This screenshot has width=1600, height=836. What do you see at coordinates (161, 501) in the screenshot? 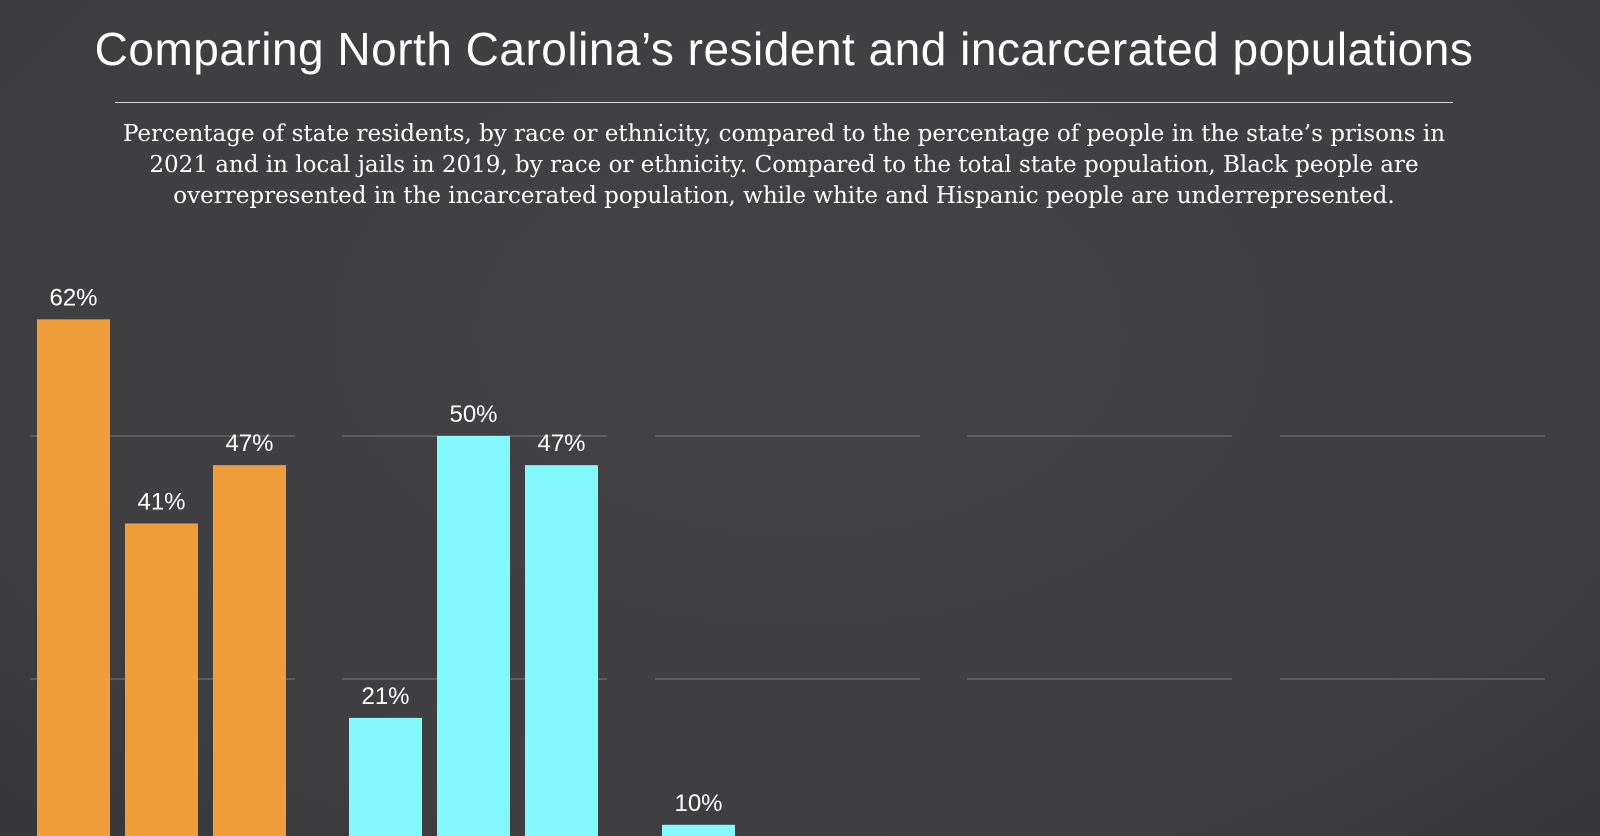
I see `data-label: 41%` at bounding box center [161, 501].